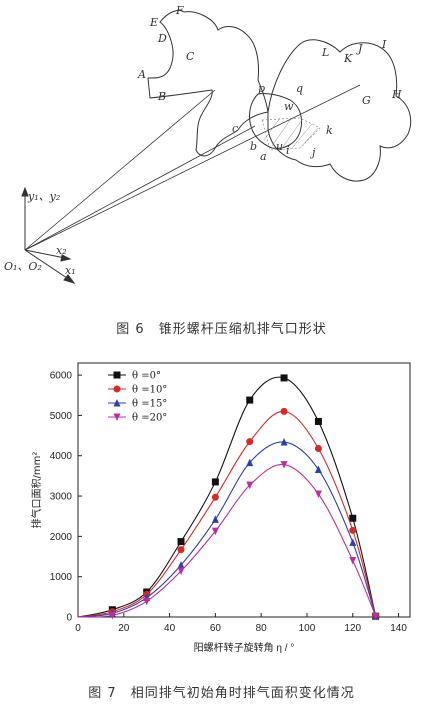  What do you see at coordinates (141, 74) in the screenshot?
I see `point-label-A: A` at bounding box center [141, 74].